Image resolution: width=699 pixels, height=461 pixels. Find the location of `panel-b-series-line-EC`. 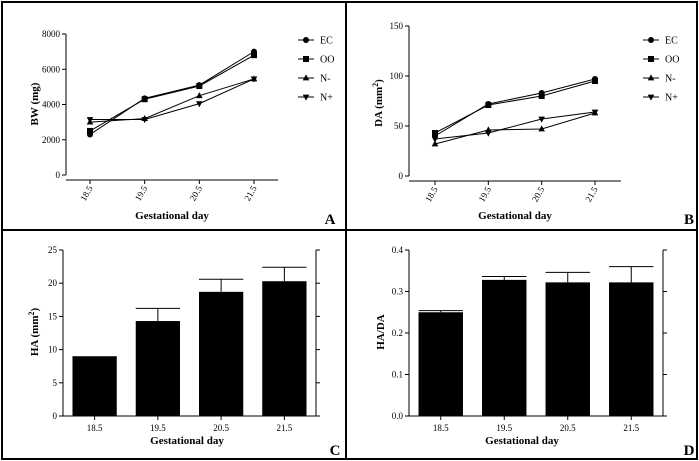

panel-b-series-line-EC is located at coordinates (515, 107).